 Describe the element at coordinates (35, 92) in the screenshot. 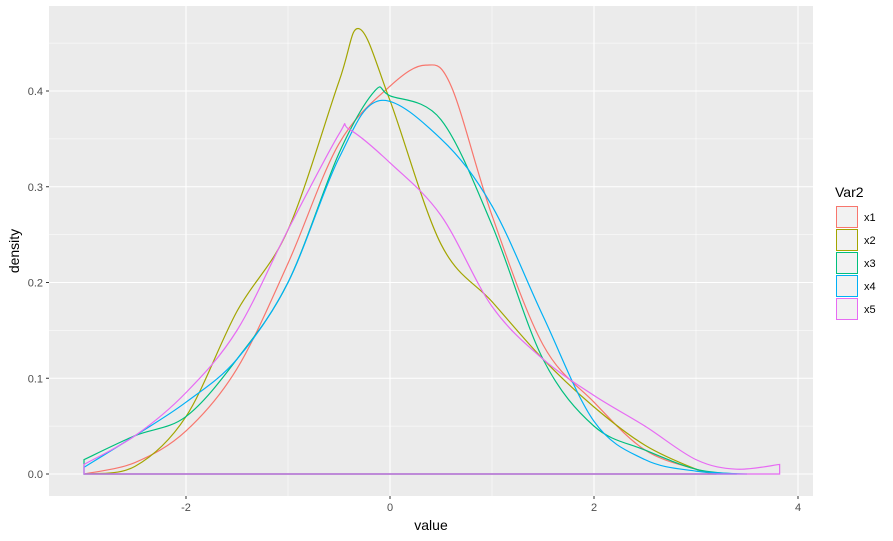

I see `y-tick-label: 0.4` at that location.